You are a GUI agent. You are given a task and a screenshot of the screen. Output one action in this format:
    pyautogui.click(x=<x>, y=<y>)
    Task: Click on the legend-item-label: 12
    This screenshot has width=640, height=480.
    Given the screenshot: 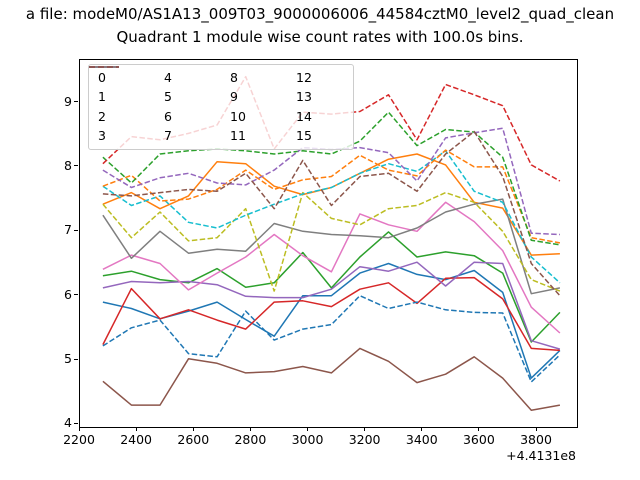 What is the action you would take?
    pyautogui.click(x=304, y=77)
    